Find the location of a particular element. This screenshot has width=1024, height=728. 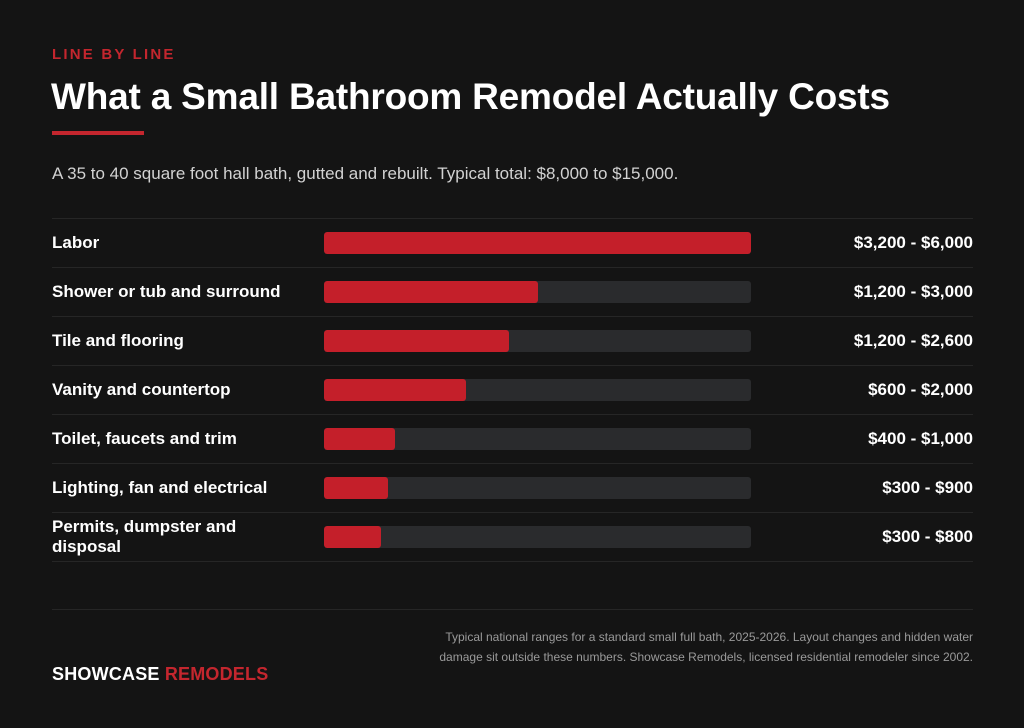

category-label: Shower or tub and surround is located at coordinates (166, 291).